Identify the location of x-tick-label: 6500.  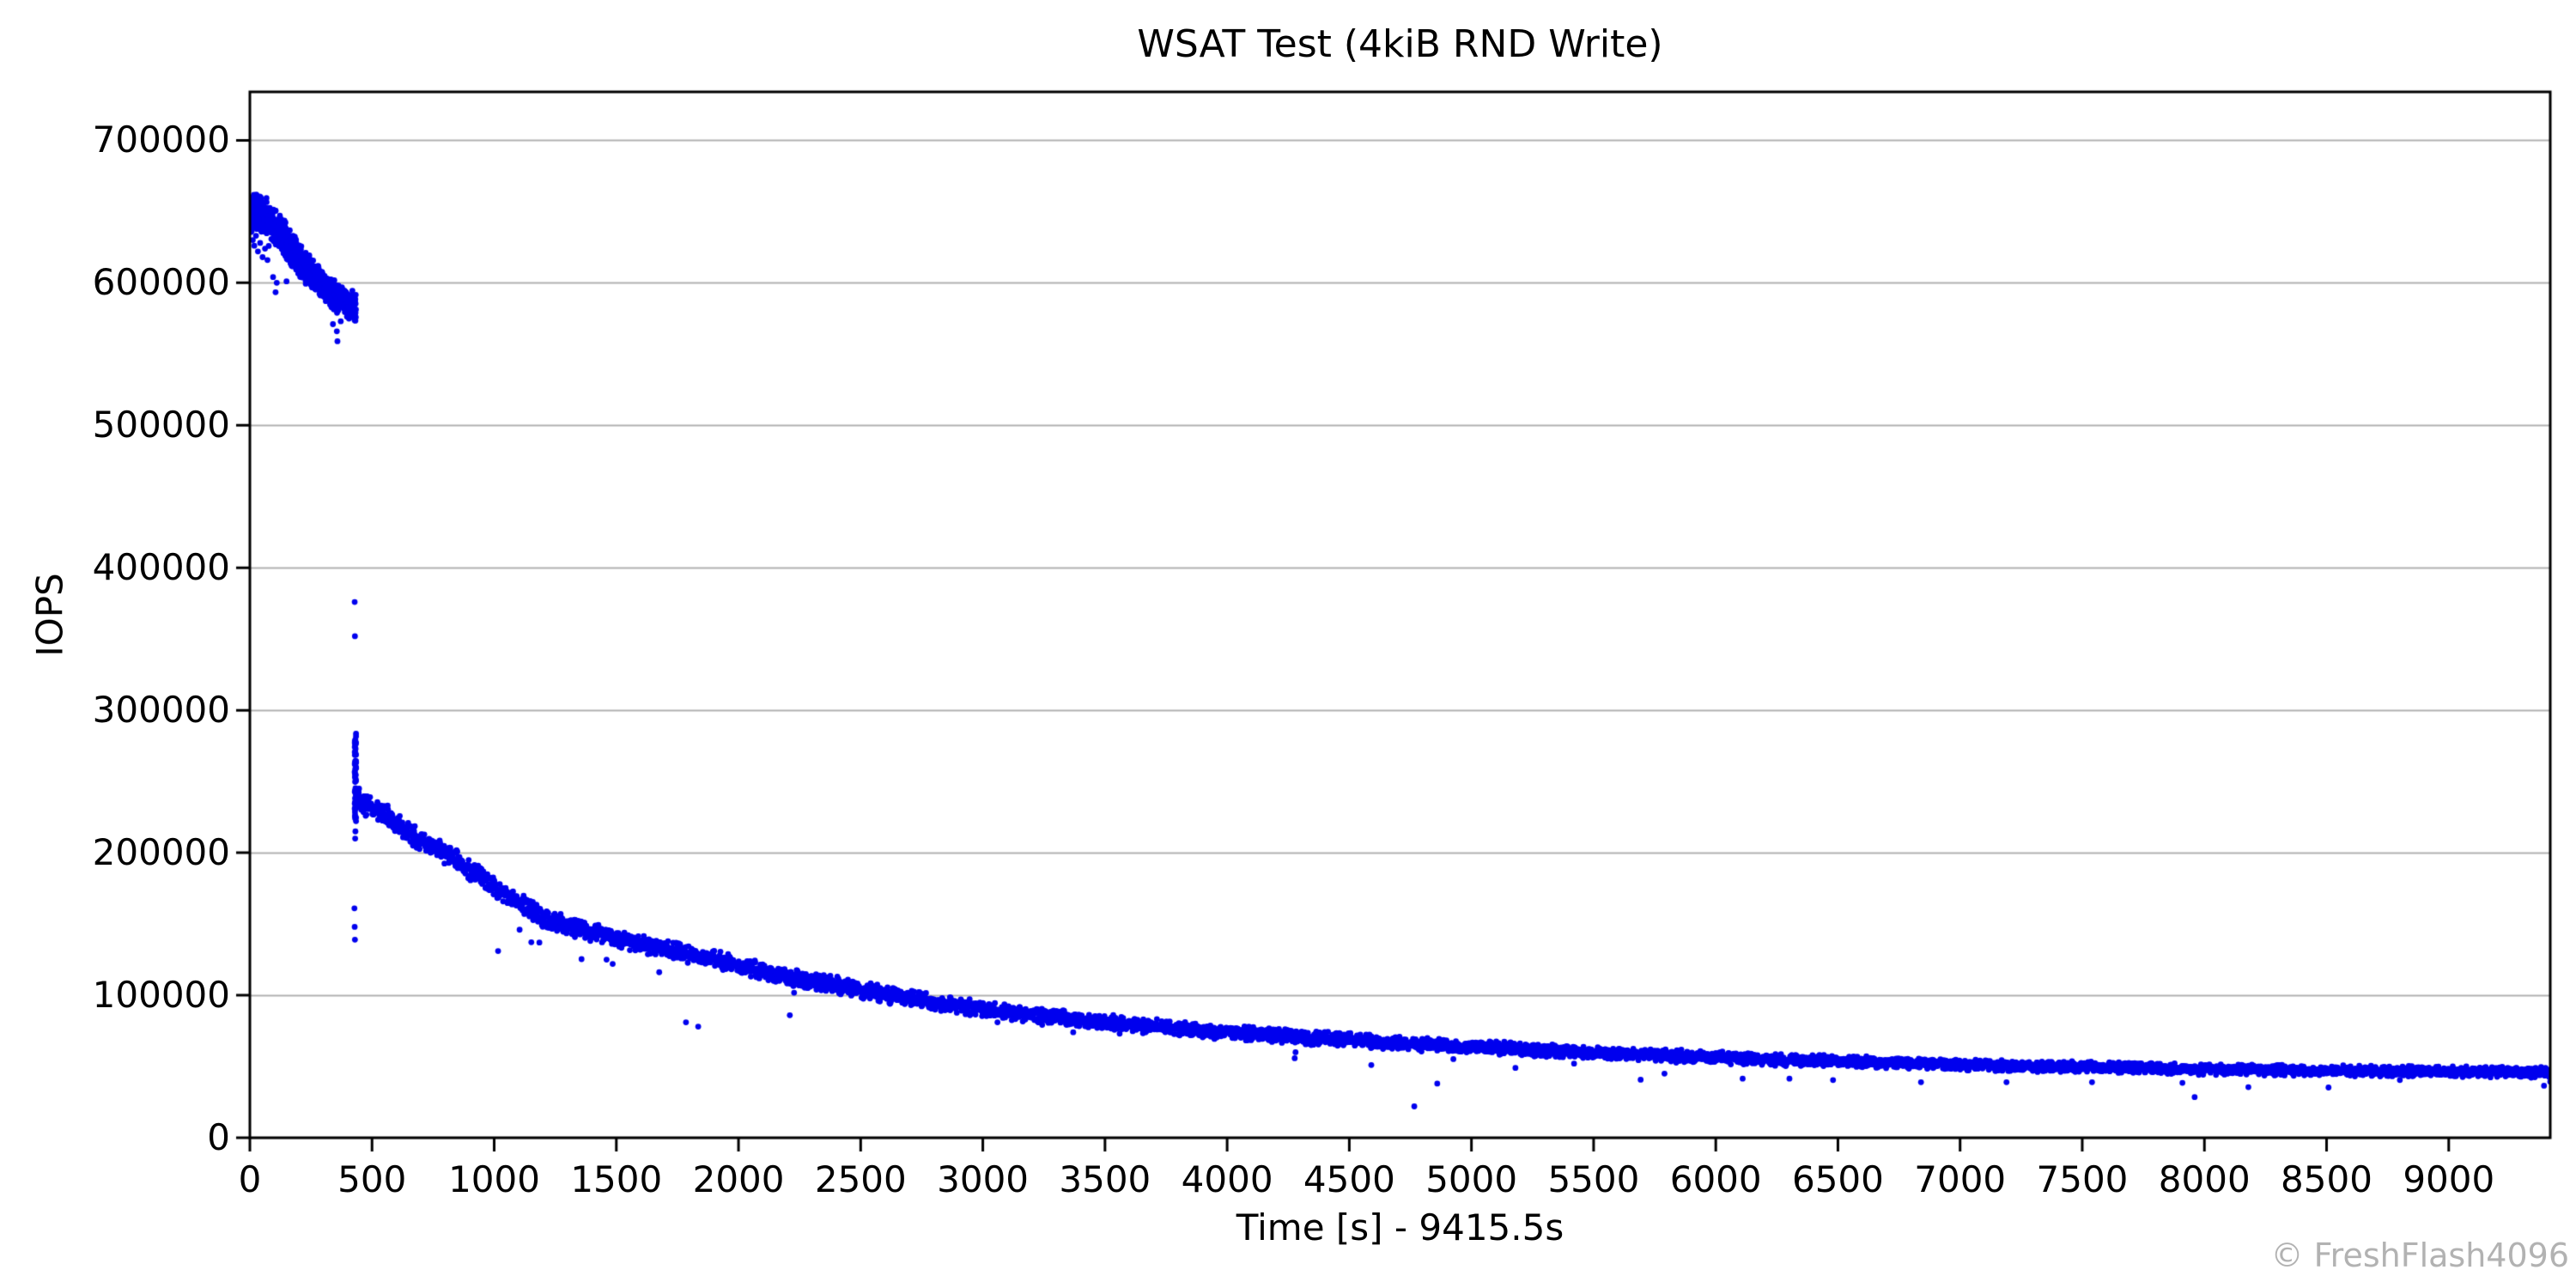
(1837, 1179).